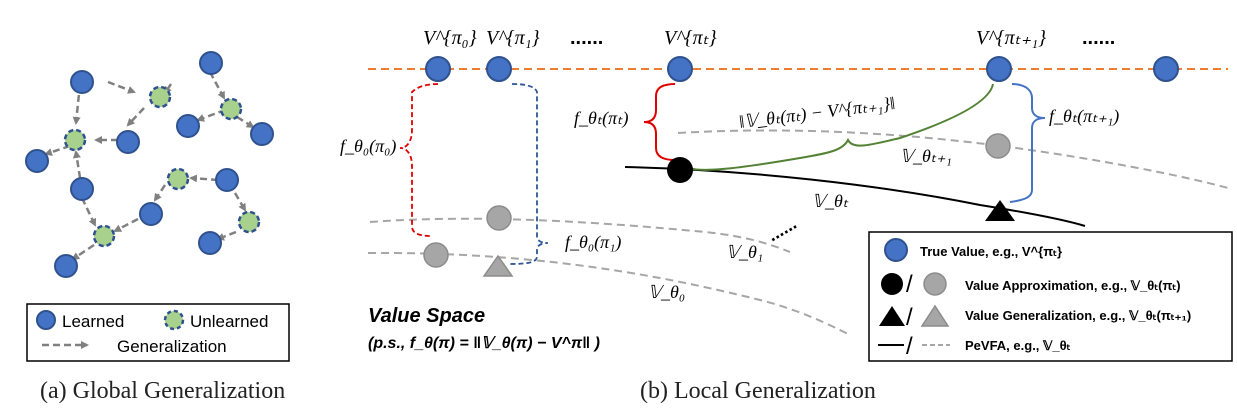 The width and height of the screenshot is (1237, 413). Describe the element at coordinates (744, 252) in the screenshot. I see `v-theta1-label: 𝕍_θ₁` at that location.